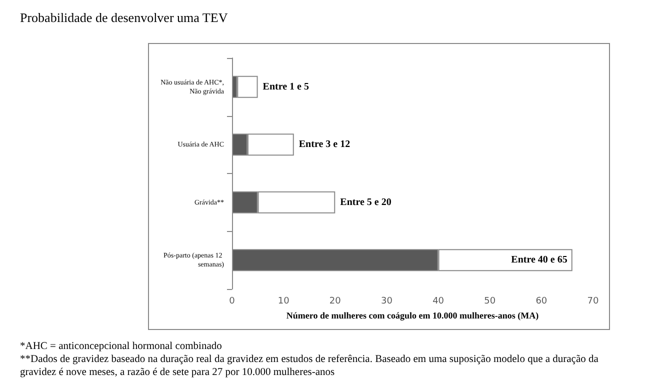 This screenshot has height=389, width=651. I want to click on text: Probabilidade de desenvolver uma TEV, so click(124, 18).